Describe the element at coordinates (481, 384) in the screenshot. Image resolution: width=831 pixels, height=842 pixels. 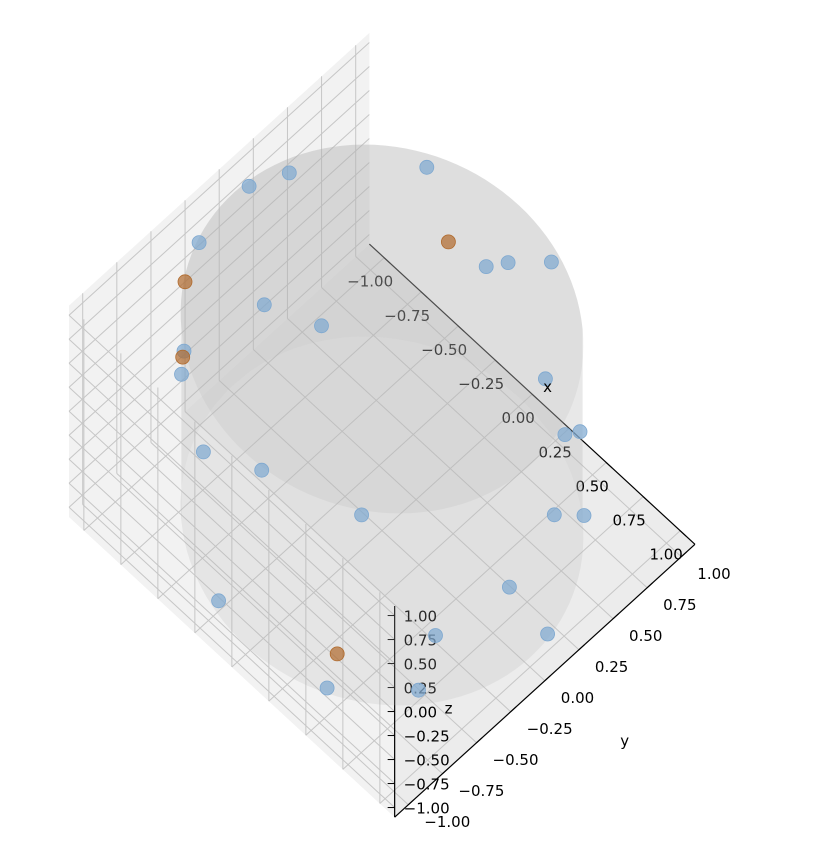
I see `x-tick-label: −0.25` at that location.